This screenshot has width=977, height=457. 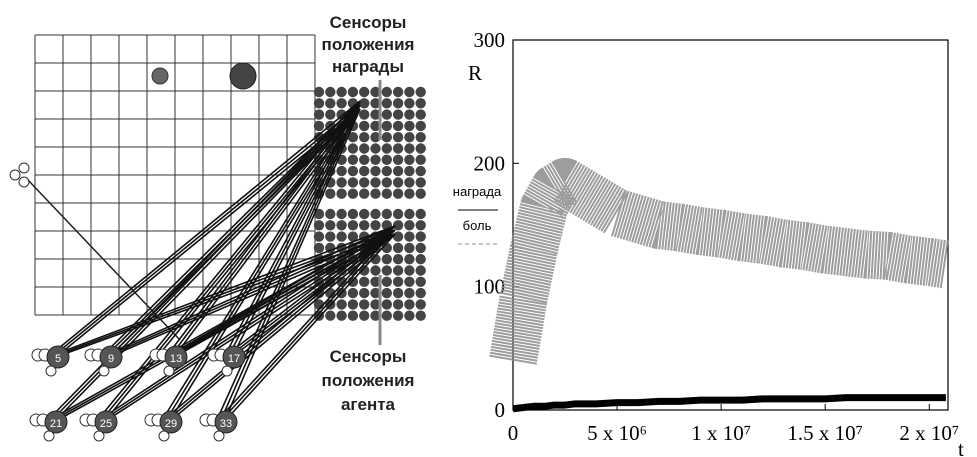 What do you see at coordinates (961, 447) in the screenshot?
I see `x-axis-label: t` at bounding box center [961, 447].